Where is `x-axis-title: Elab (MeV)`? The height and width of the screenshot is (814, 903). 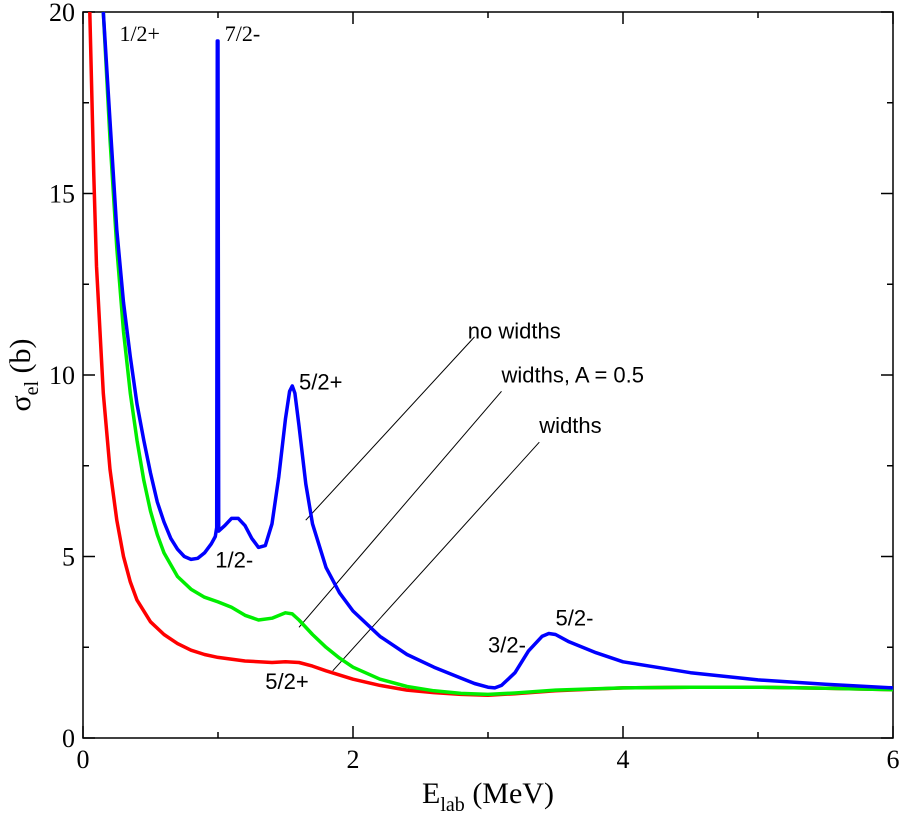 x-axis-title: Elab (MeV) is located at coordinates (488, 795).